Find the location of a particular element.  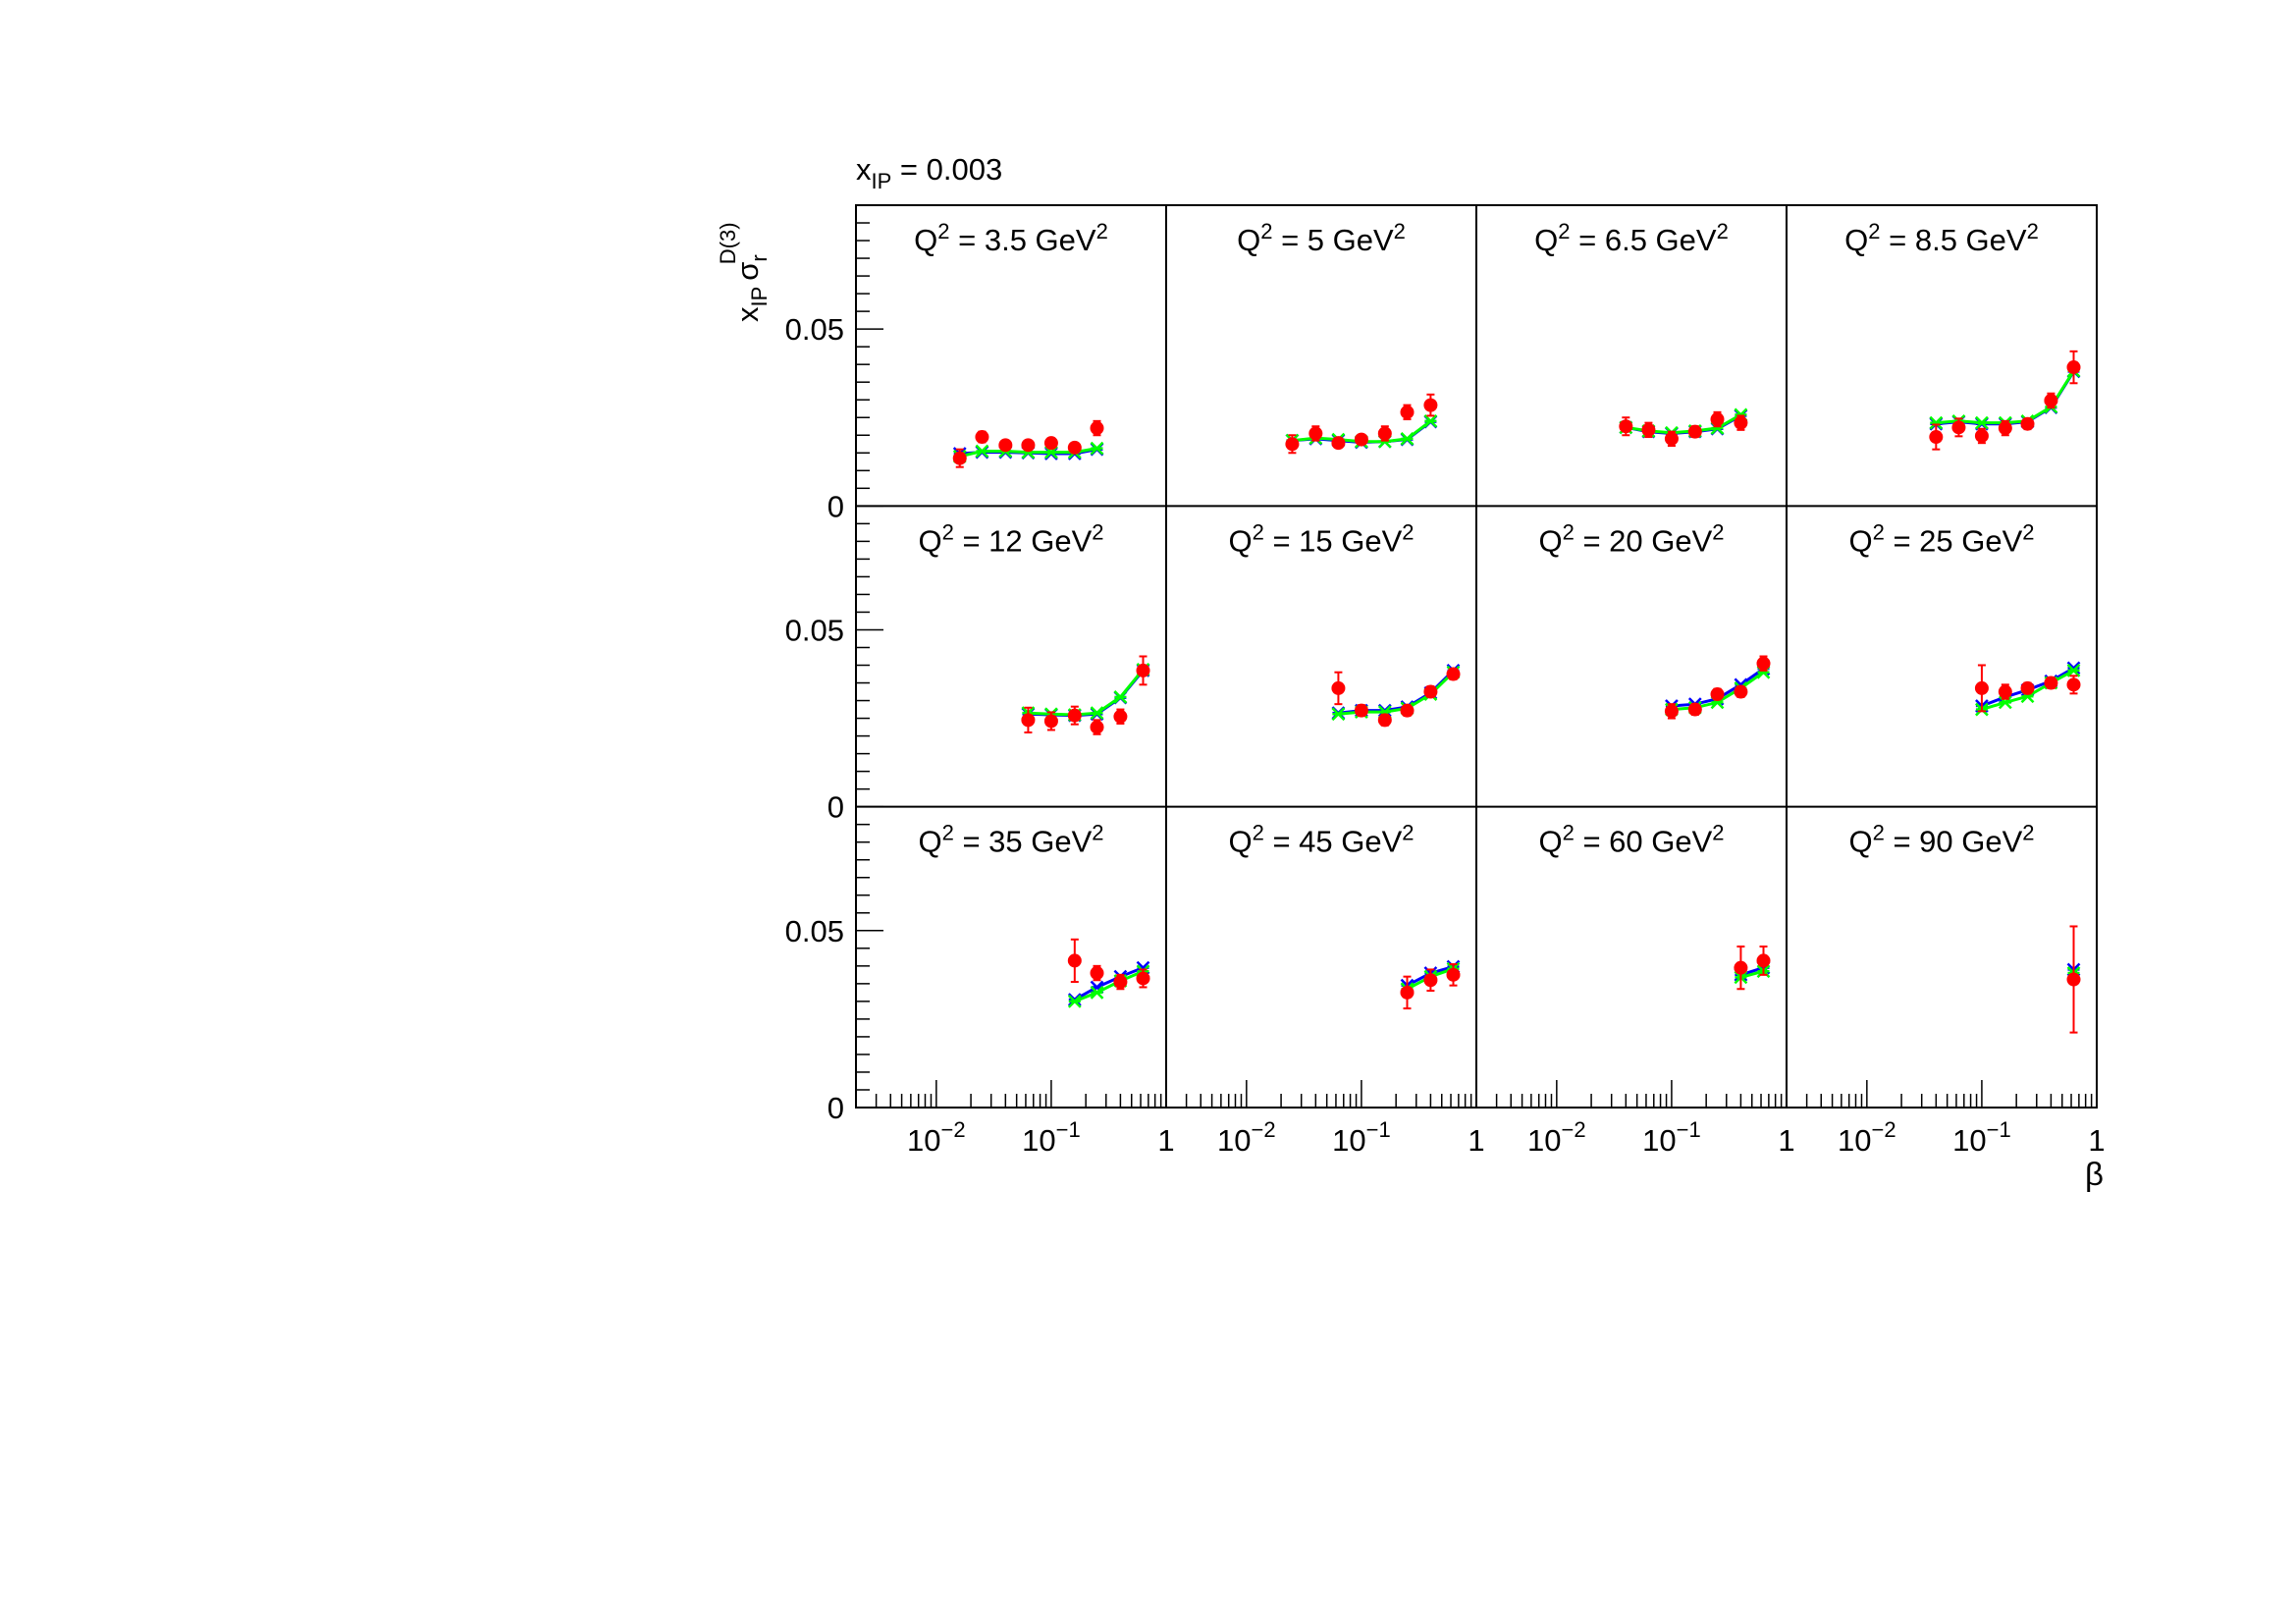

panel-label-value: = 12 GeV is located at coordinates (1023, 541).